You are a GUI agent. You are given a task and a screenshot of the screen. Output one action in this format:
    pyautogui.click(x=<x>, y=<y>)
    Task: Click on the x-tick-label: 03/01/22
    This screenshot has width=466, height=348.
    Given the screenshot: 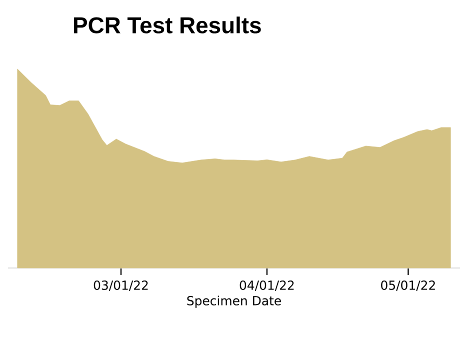 What is the action you would take?
    pyautogui.click(x=121, y=285)
    